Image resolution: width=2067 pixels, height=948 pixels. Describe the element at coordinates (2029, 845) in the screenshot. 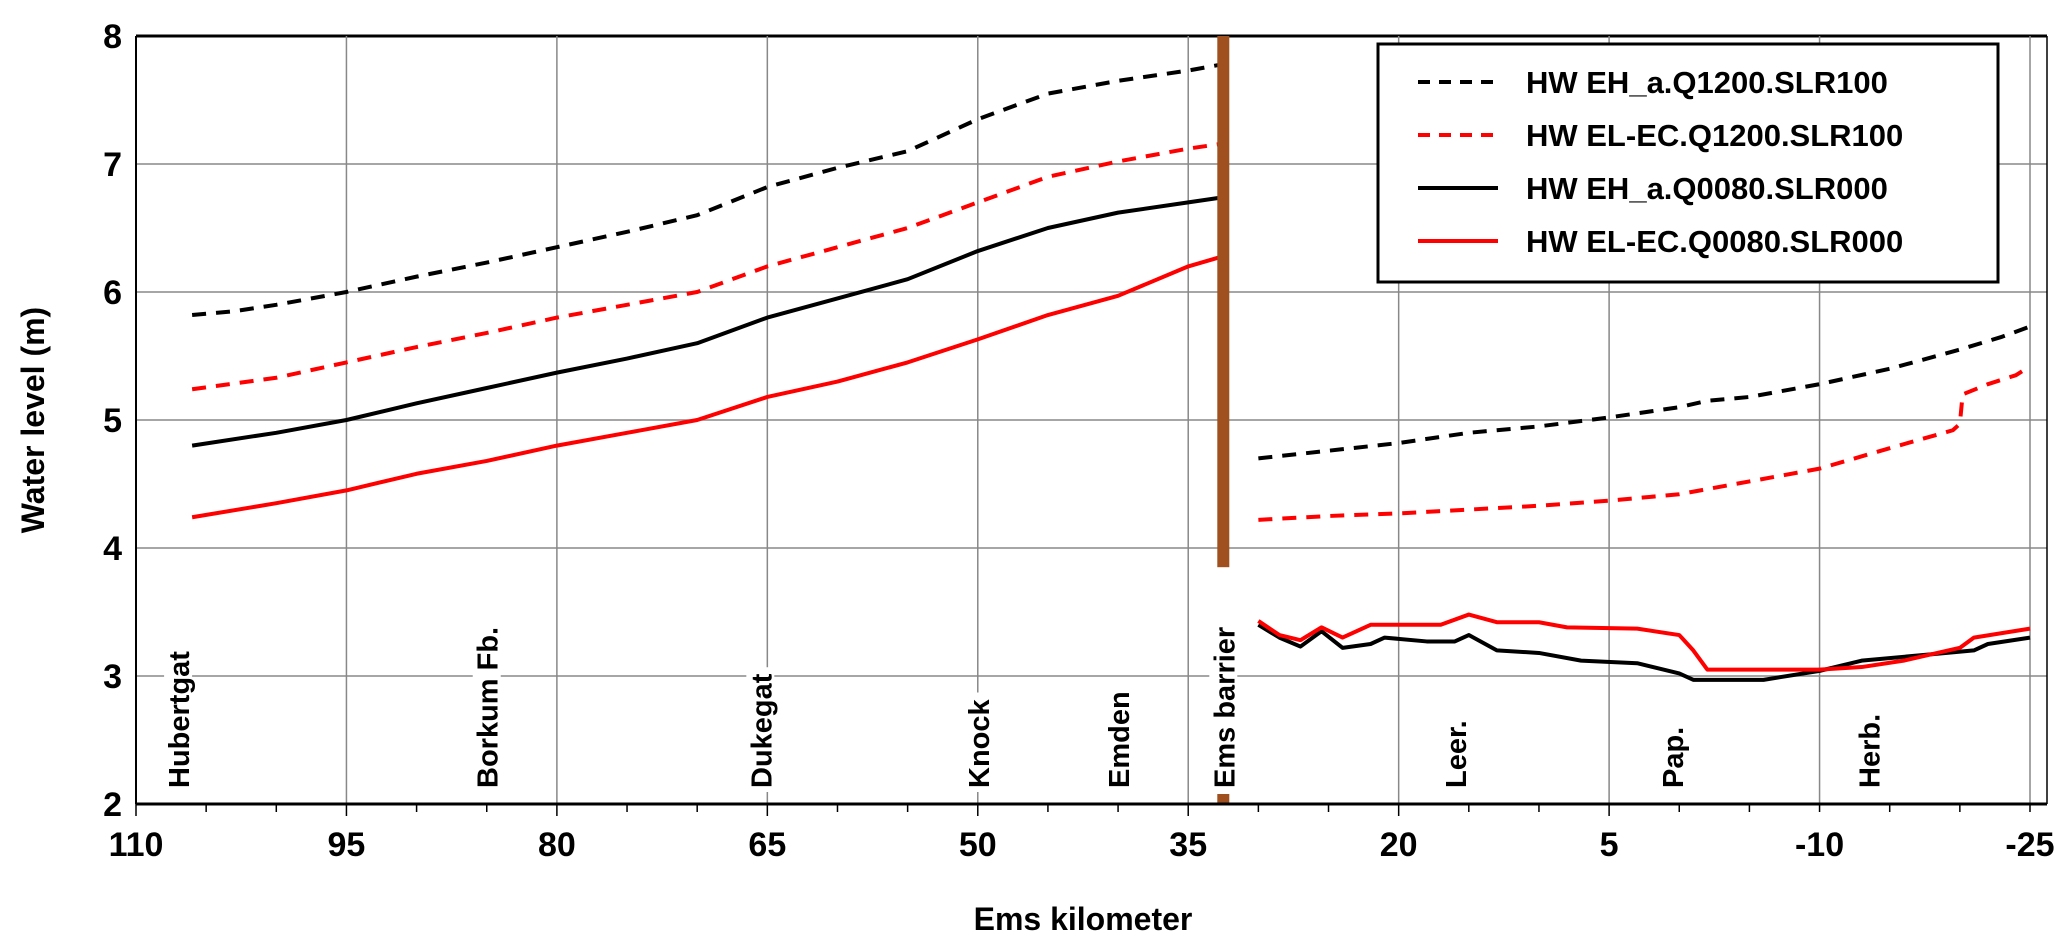

I see `x-tick-label: -25` at that location.